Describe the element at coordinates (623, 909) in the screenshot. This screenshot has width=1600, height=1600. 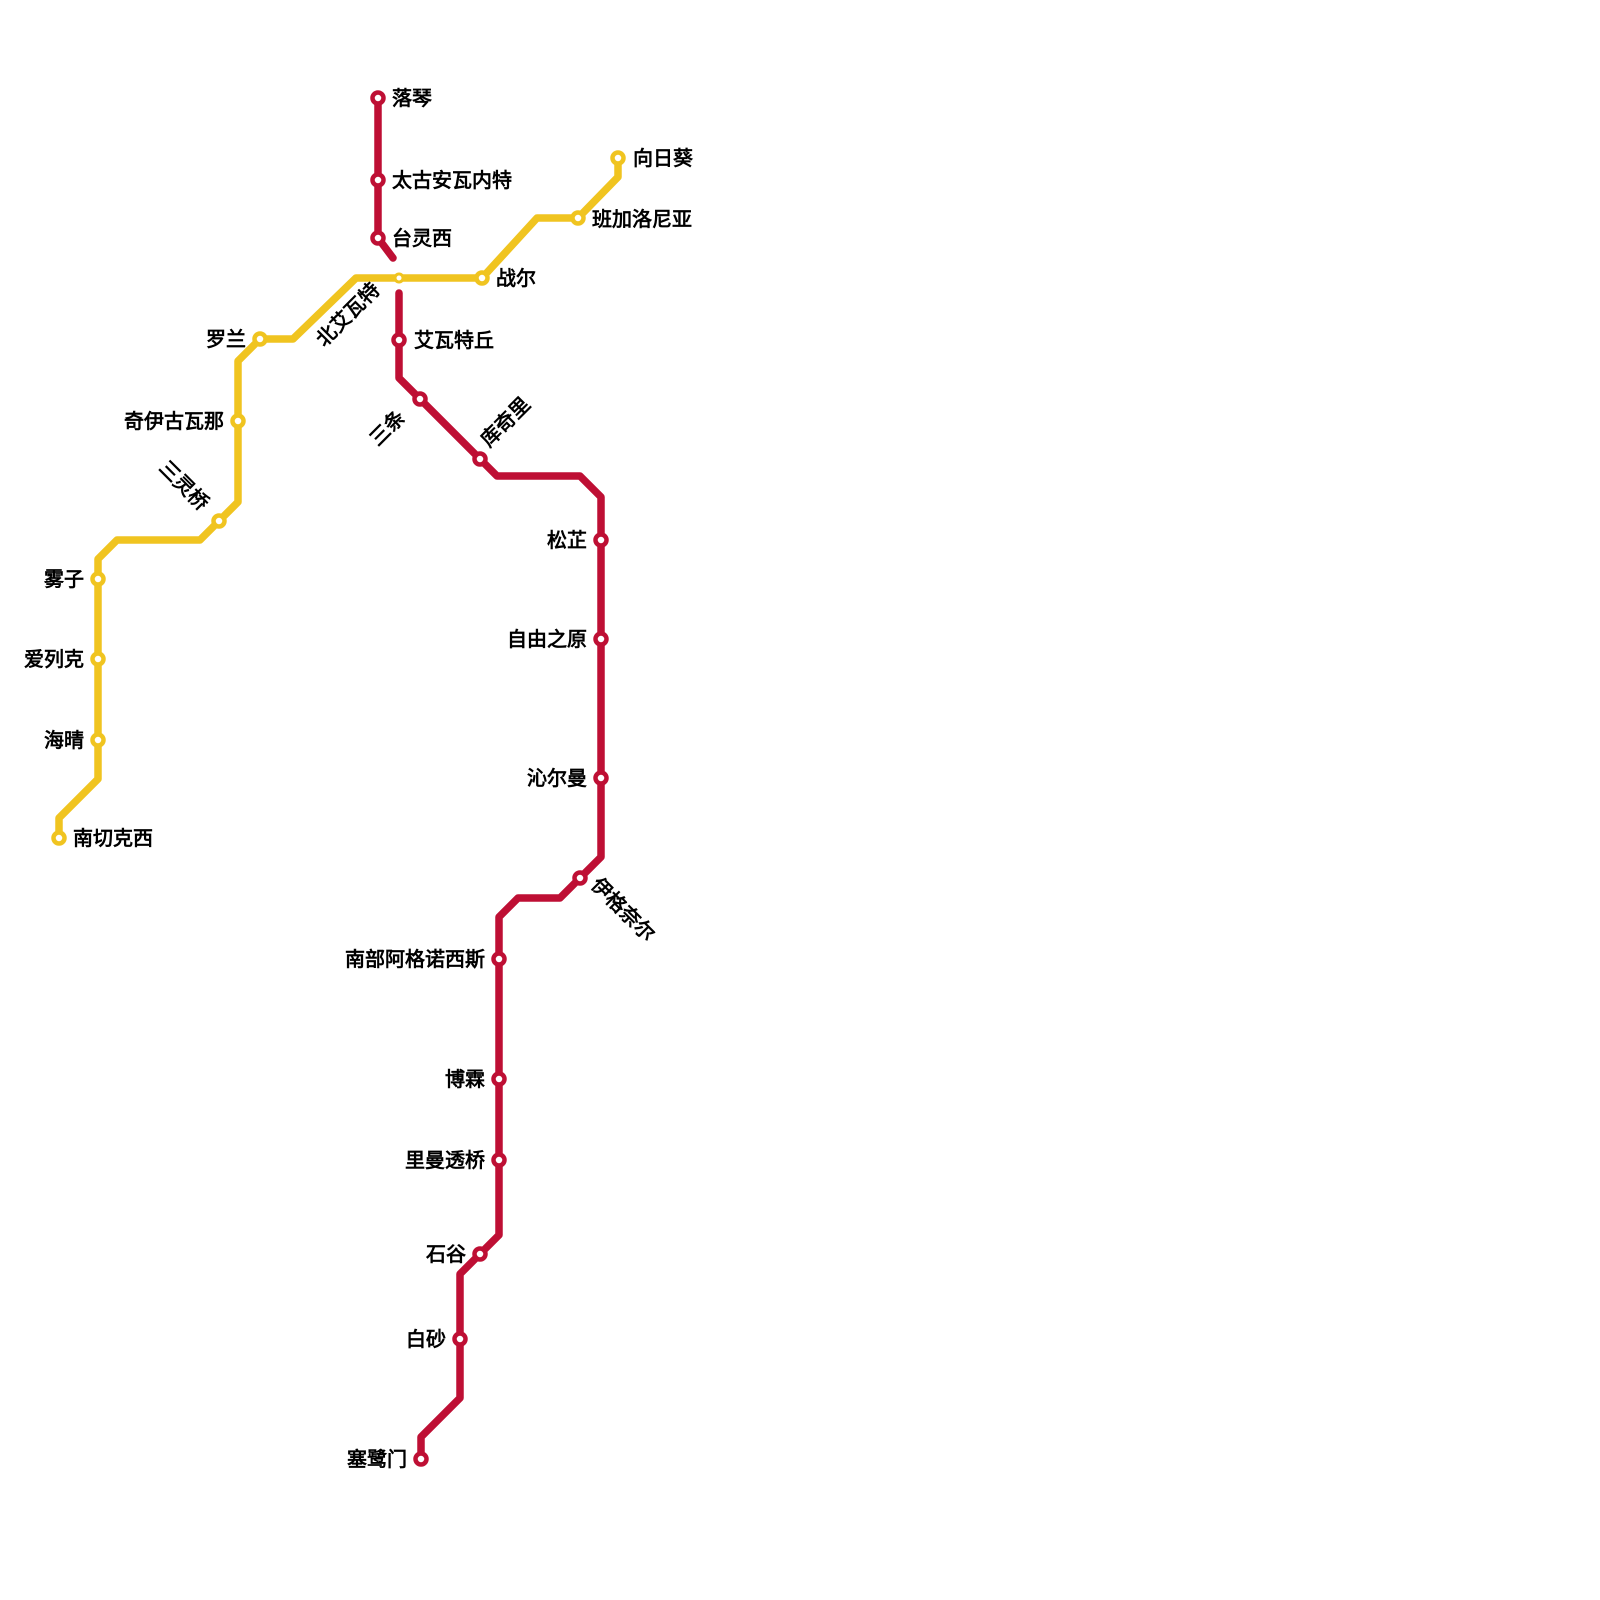
I see `station-label-伊格奈尔: 伊格奈尔` at that location.